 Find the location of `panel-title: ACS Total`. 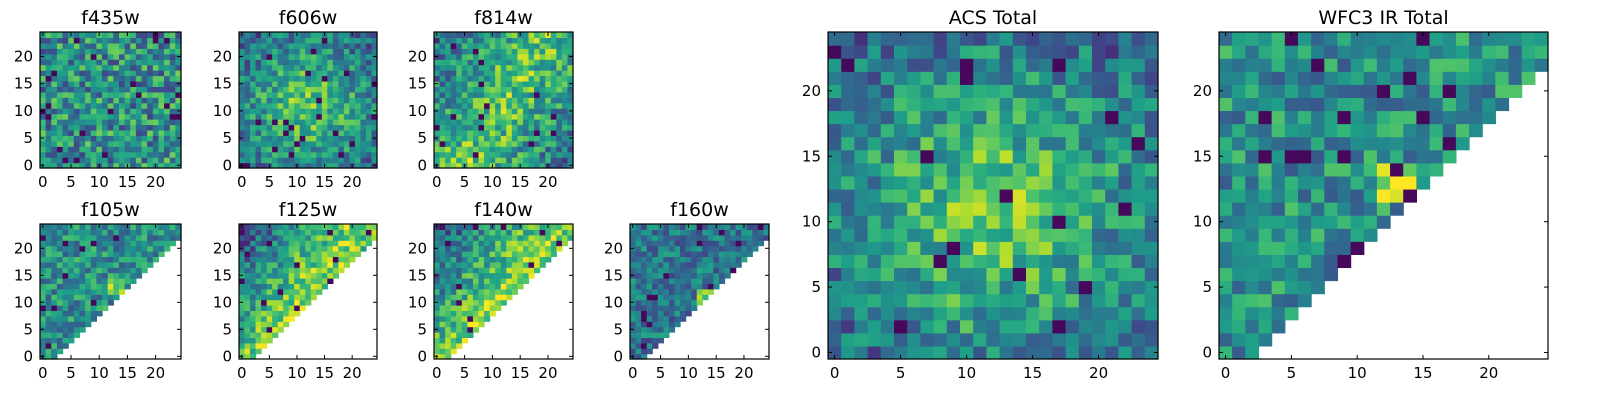

panel-title: ACS Total is located at coordinates (993, 18).